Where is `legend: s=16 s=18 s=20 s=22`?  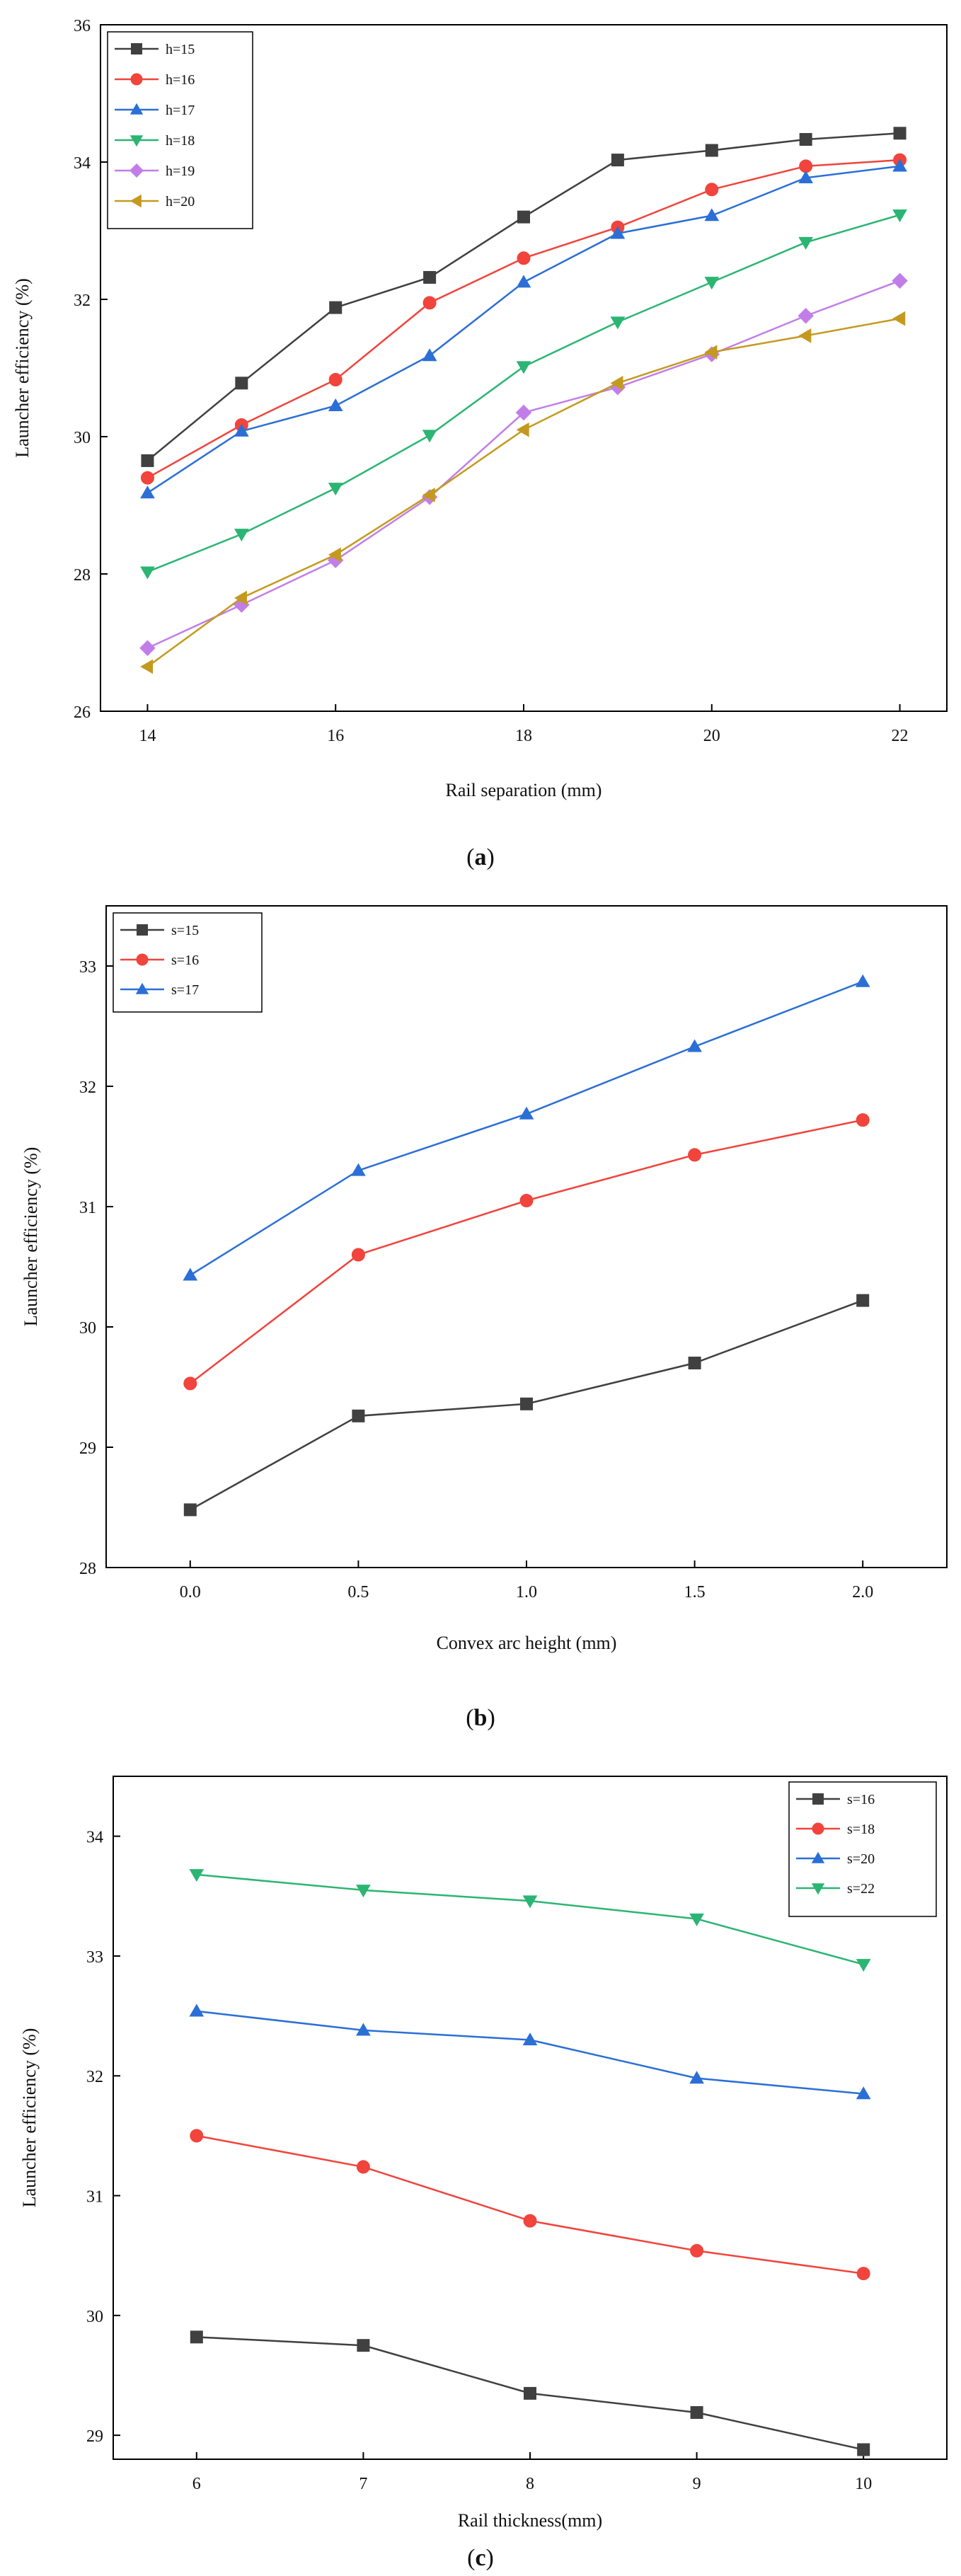 legend: s=16 s=18 s=20 s=22 is located at coordinates (862, 1849).